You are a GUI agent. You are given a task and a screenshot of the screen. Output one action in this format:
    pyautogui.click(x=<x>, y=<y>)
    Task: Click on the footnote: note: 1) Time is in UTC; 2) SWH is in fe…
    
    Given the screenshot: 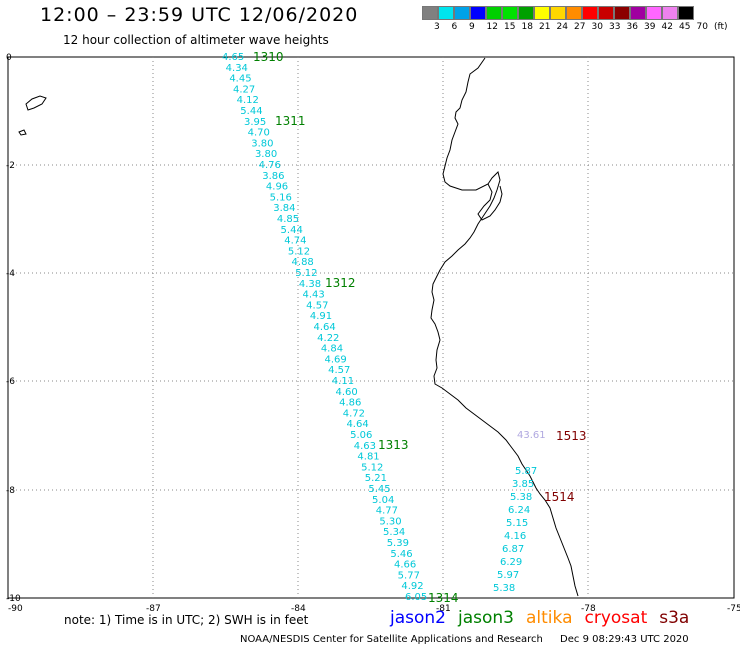 What is the action you would take?
    pyautogui.click(x=186, y=620)
    